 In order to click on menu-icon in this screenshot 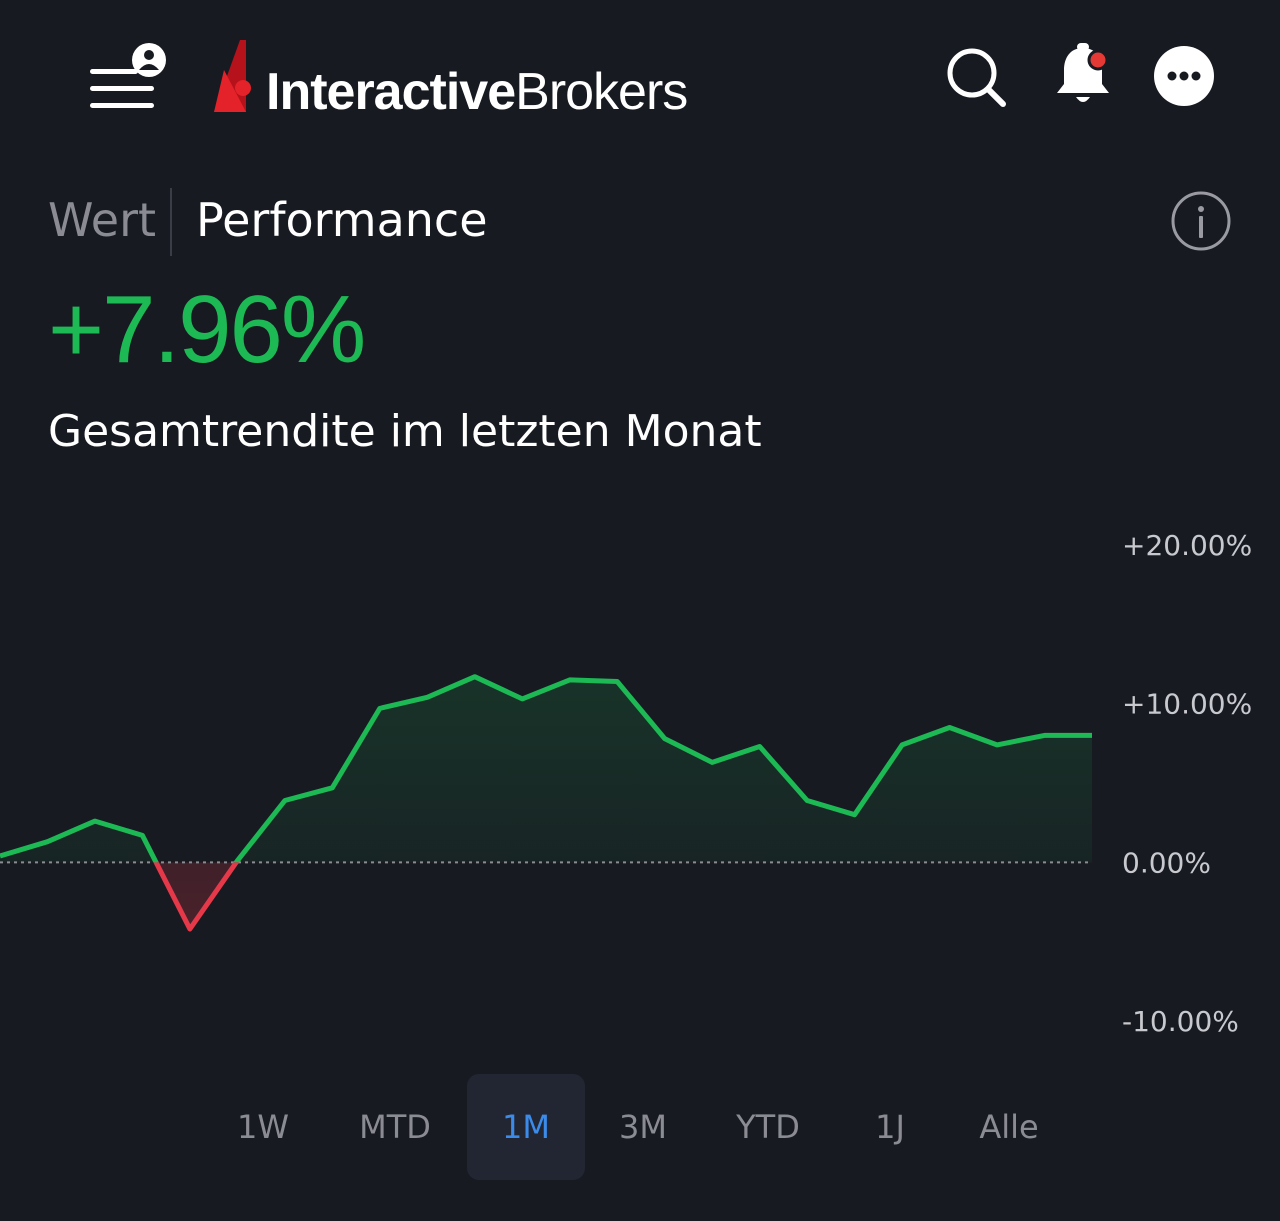, I will do `click(128, 75)`.